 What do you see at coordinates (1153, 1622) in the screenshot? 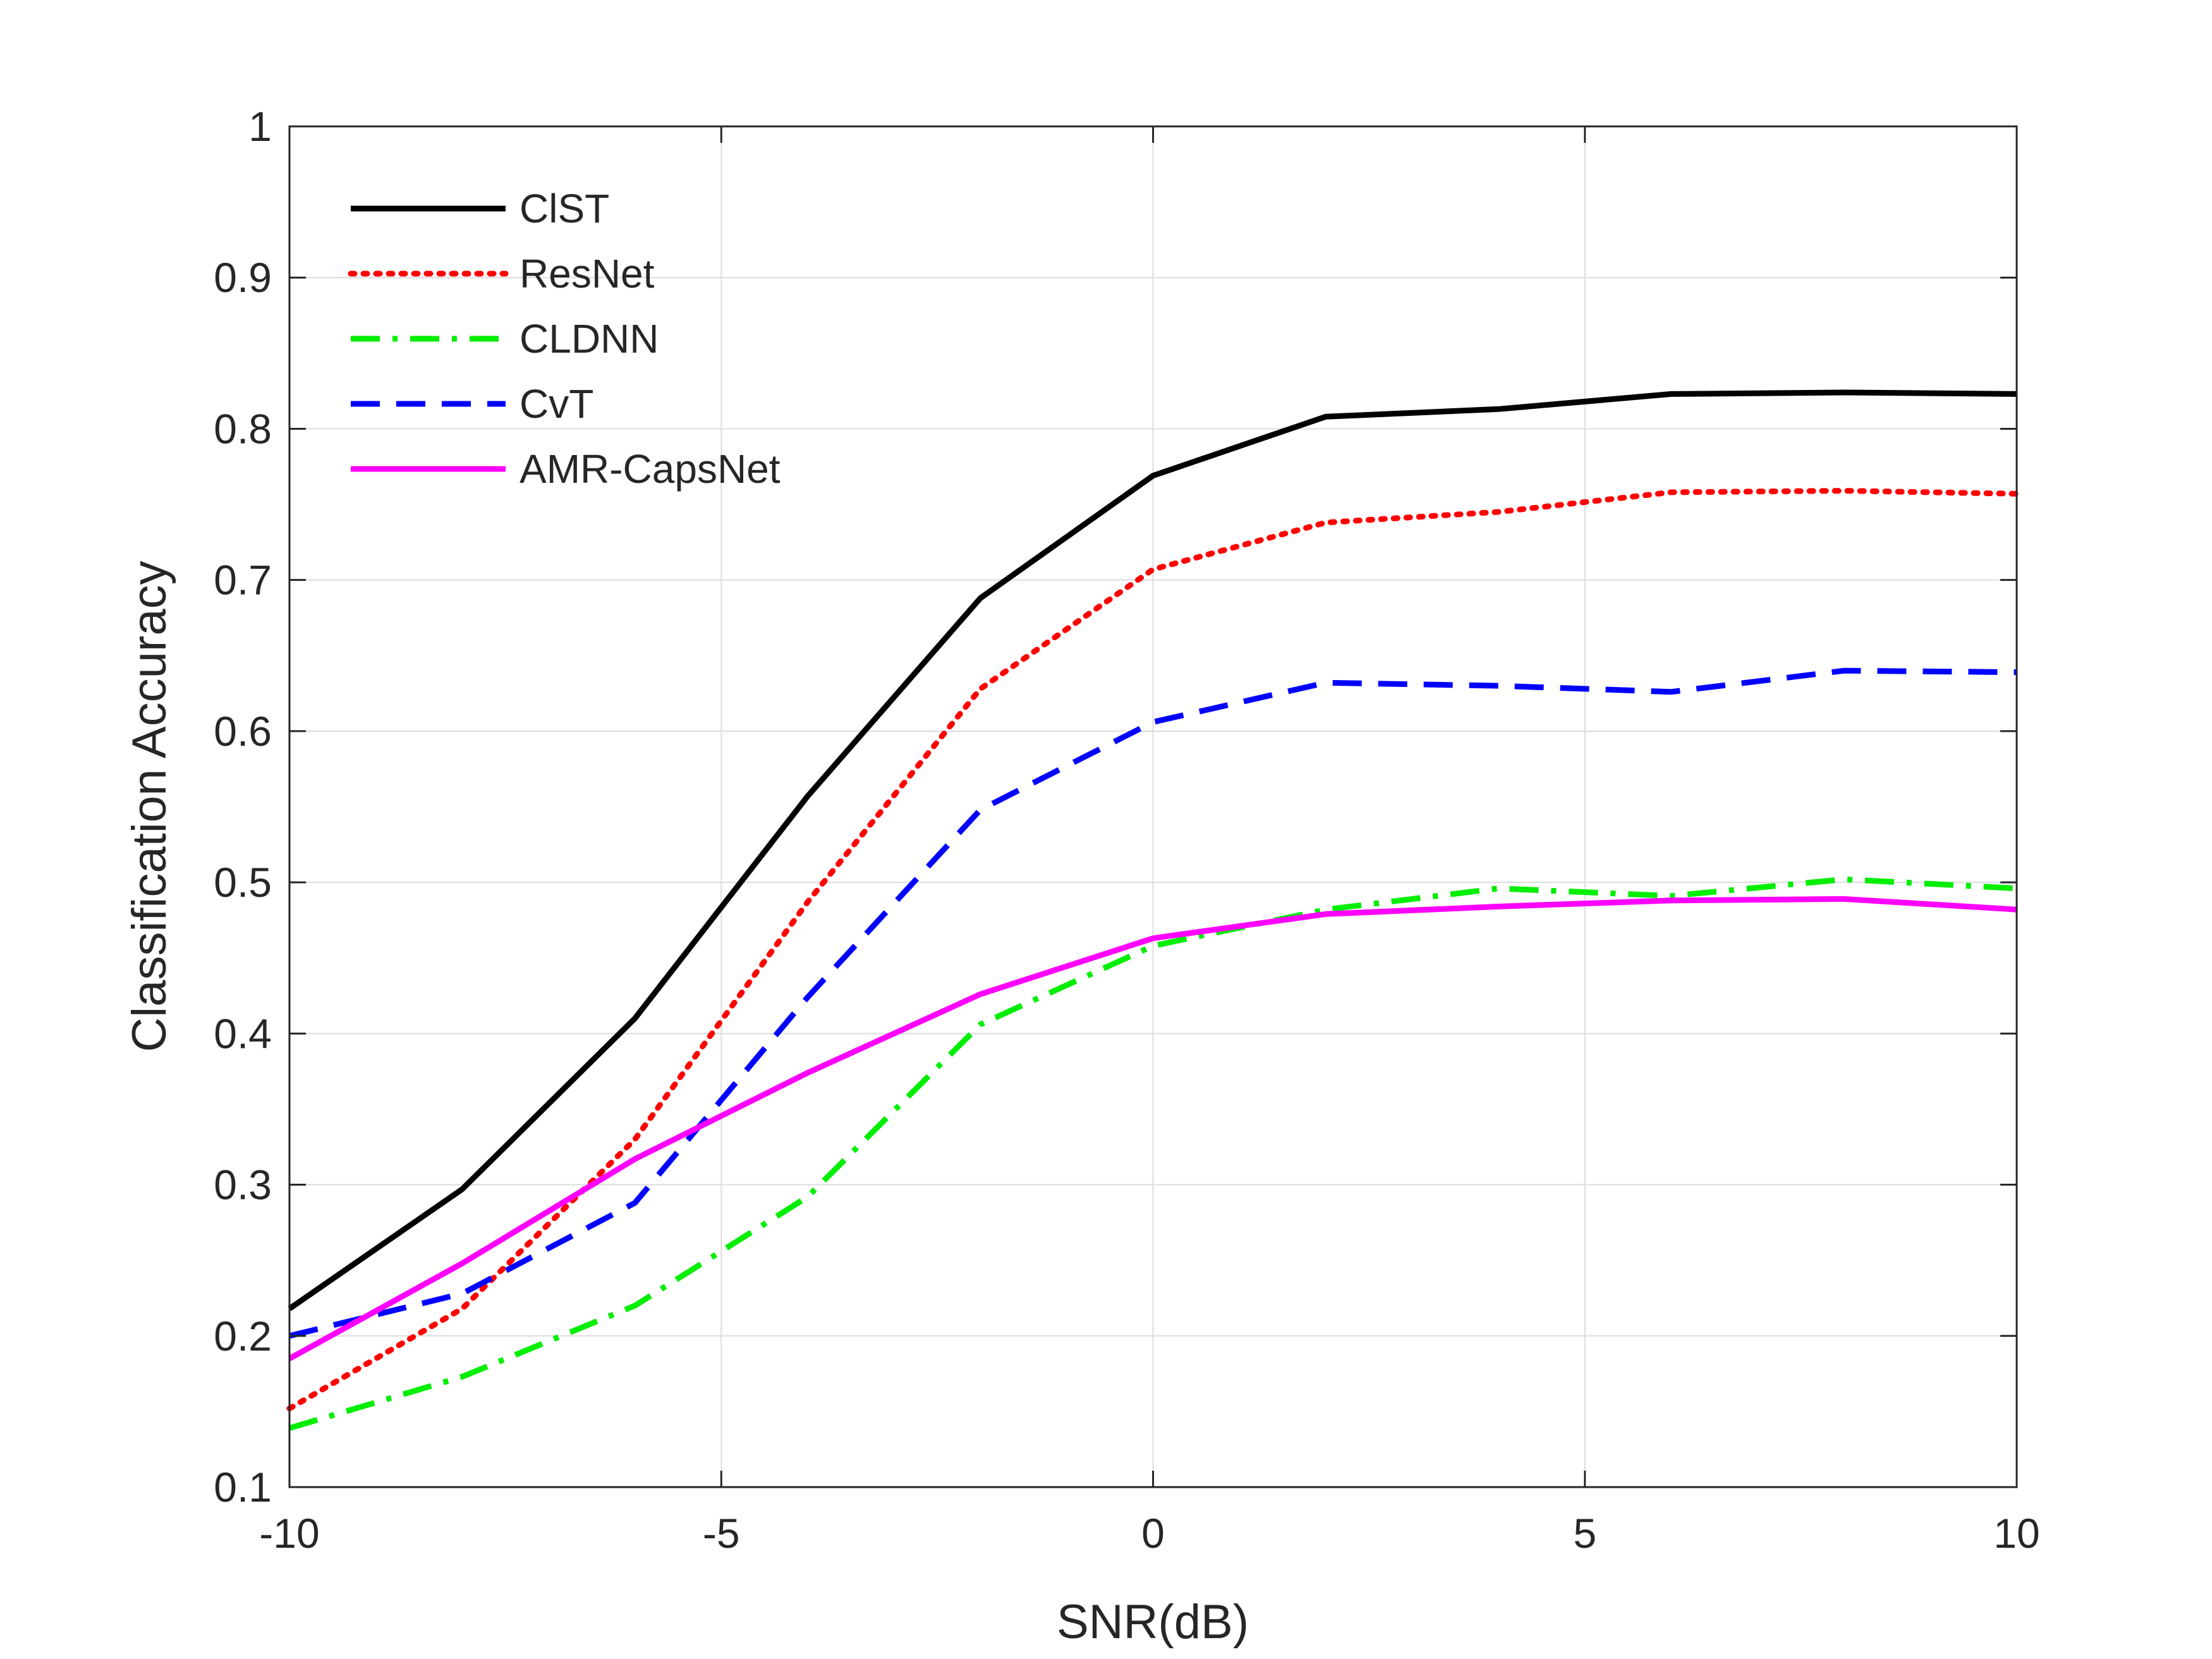
I see `x-axis-label: SNR(dB)` at bounding box center [1153, 1622].